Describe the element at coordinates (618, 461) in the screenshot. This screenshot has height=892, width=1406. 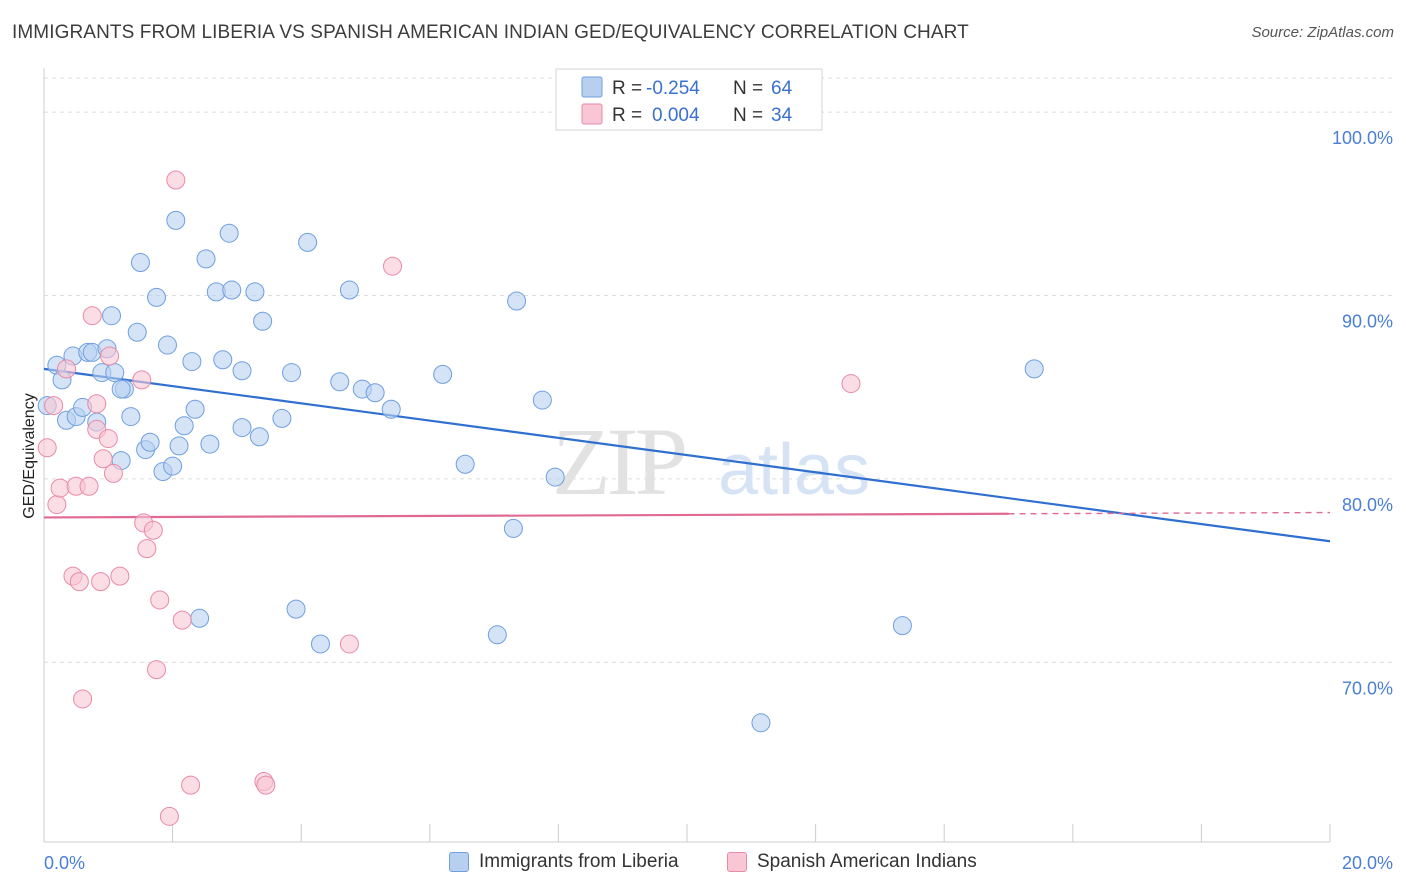
I see `watermark-zip: ZIP` at that location.